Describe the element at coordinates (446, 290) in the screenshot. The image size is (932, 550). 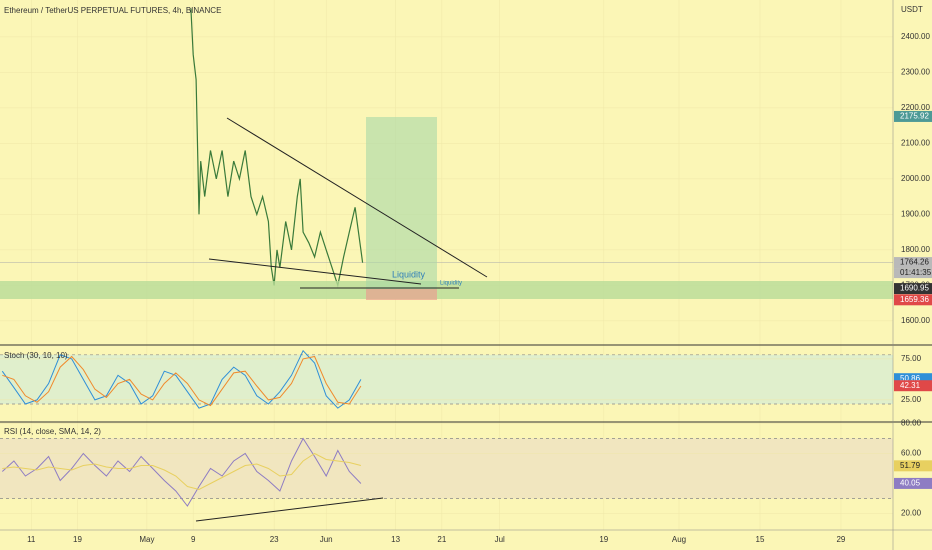
I see `support-zone` at that location.